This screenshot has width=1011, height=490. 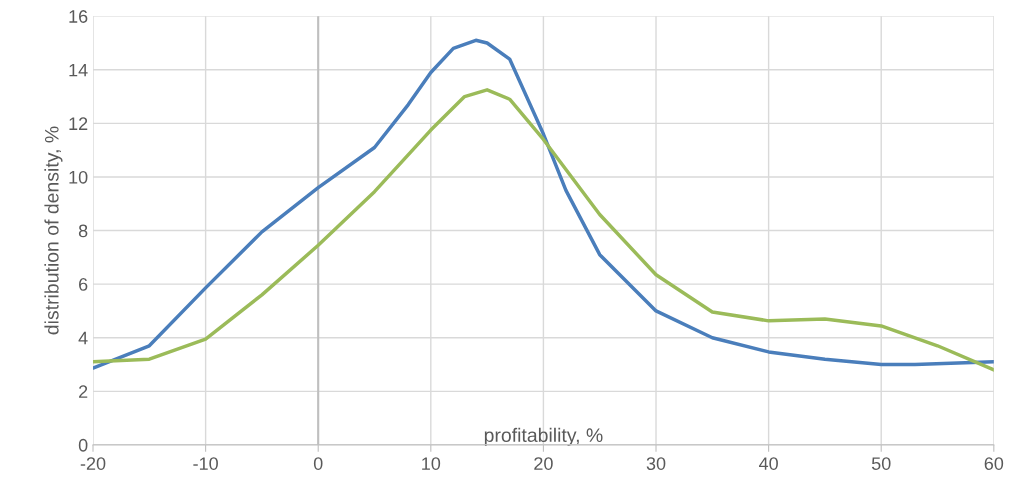 What do you see at coordinates (318, 463) in the screenshot?
I see `x-tick-label: 0` at bounding box center [318, 463].